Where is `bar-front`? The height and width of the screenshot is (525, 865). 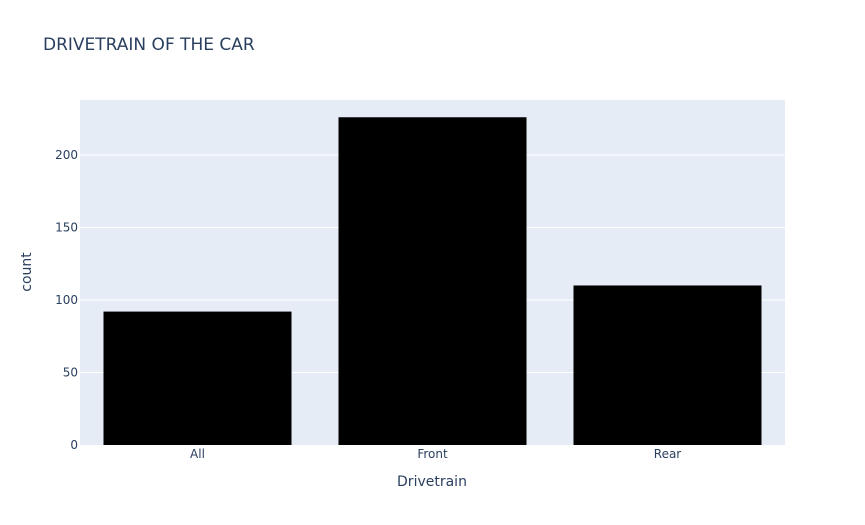 bar-front is located at coordinates (432, 281).